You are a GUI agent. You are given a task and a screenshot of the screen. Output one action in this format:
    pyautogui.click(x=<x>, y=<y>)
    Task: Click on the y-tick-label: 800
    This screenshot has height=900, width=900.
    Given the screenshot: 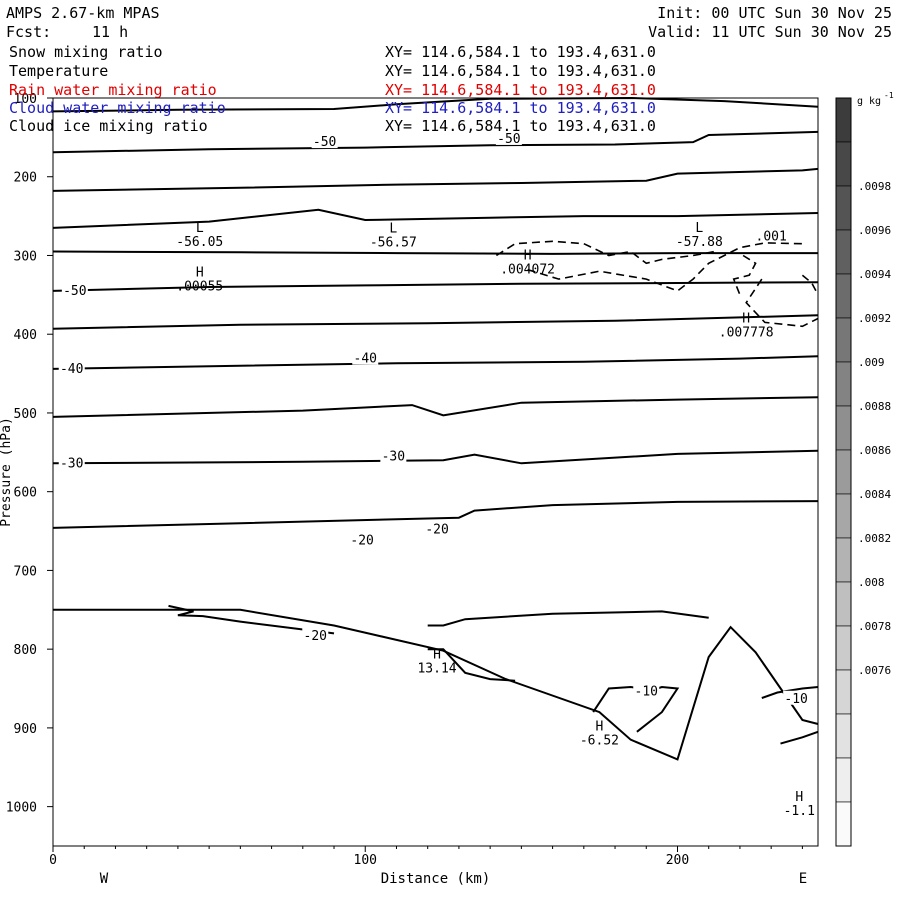 What is the action you would take?
    pyautogui.click(x=25, y=650)
    